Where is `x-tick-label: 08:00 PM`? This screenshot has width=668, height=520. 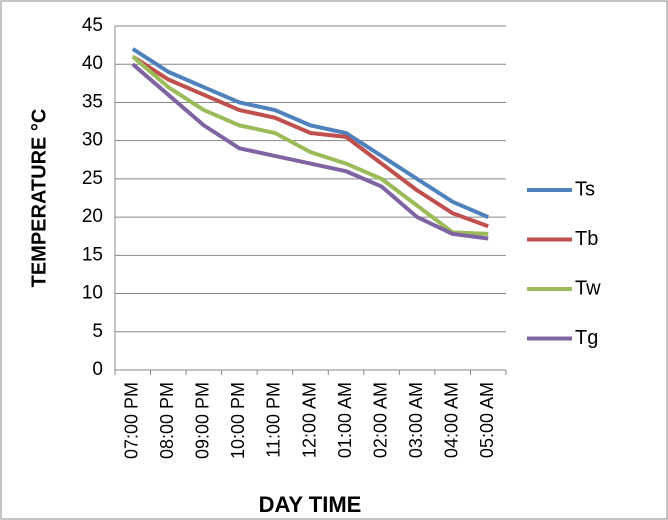 x-tick-label: 08:00 PM is located at coordinates (167, 420).